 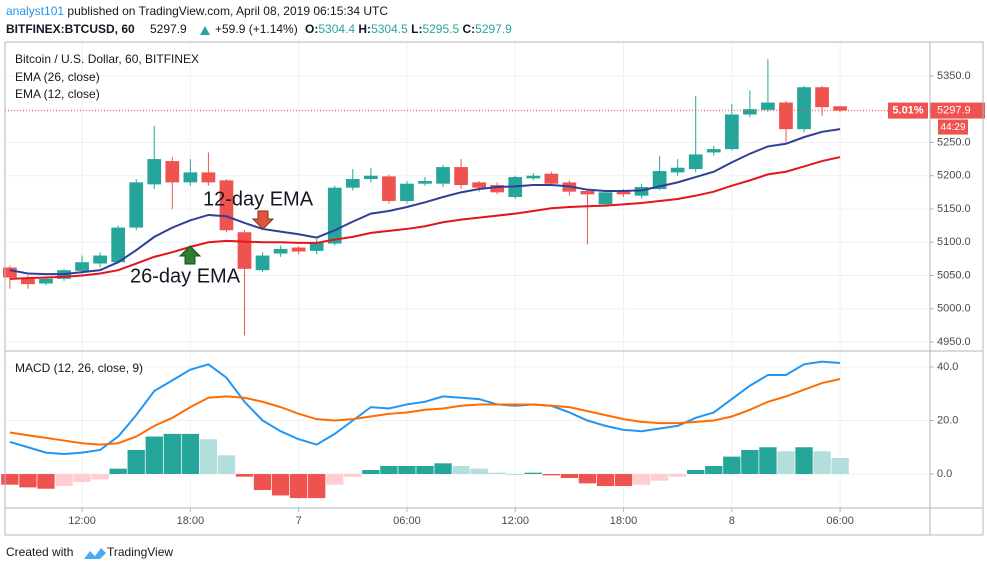 I want to click on symbol: BITFINEX:BTCUSD, 60, so click(x=70, y=29).